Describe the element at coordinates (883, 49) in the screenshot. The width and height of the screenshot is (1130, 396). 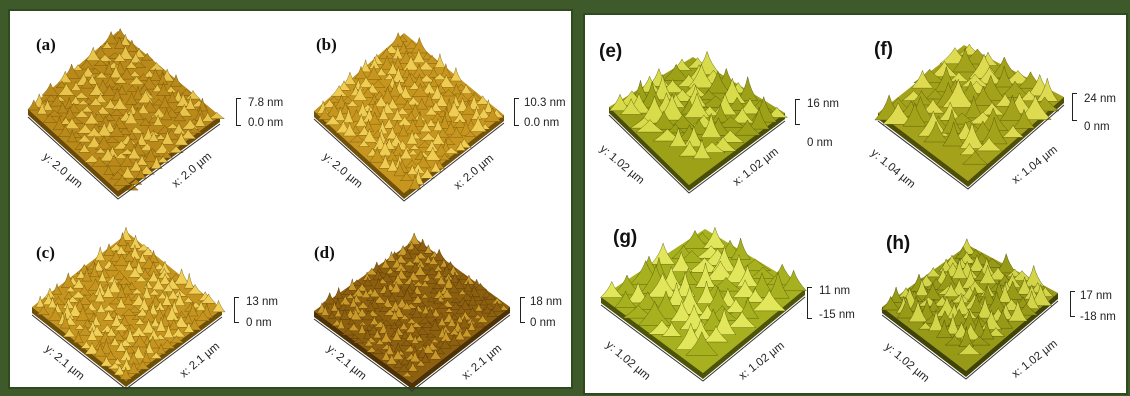
I see `panel-label: (f)` at that location.